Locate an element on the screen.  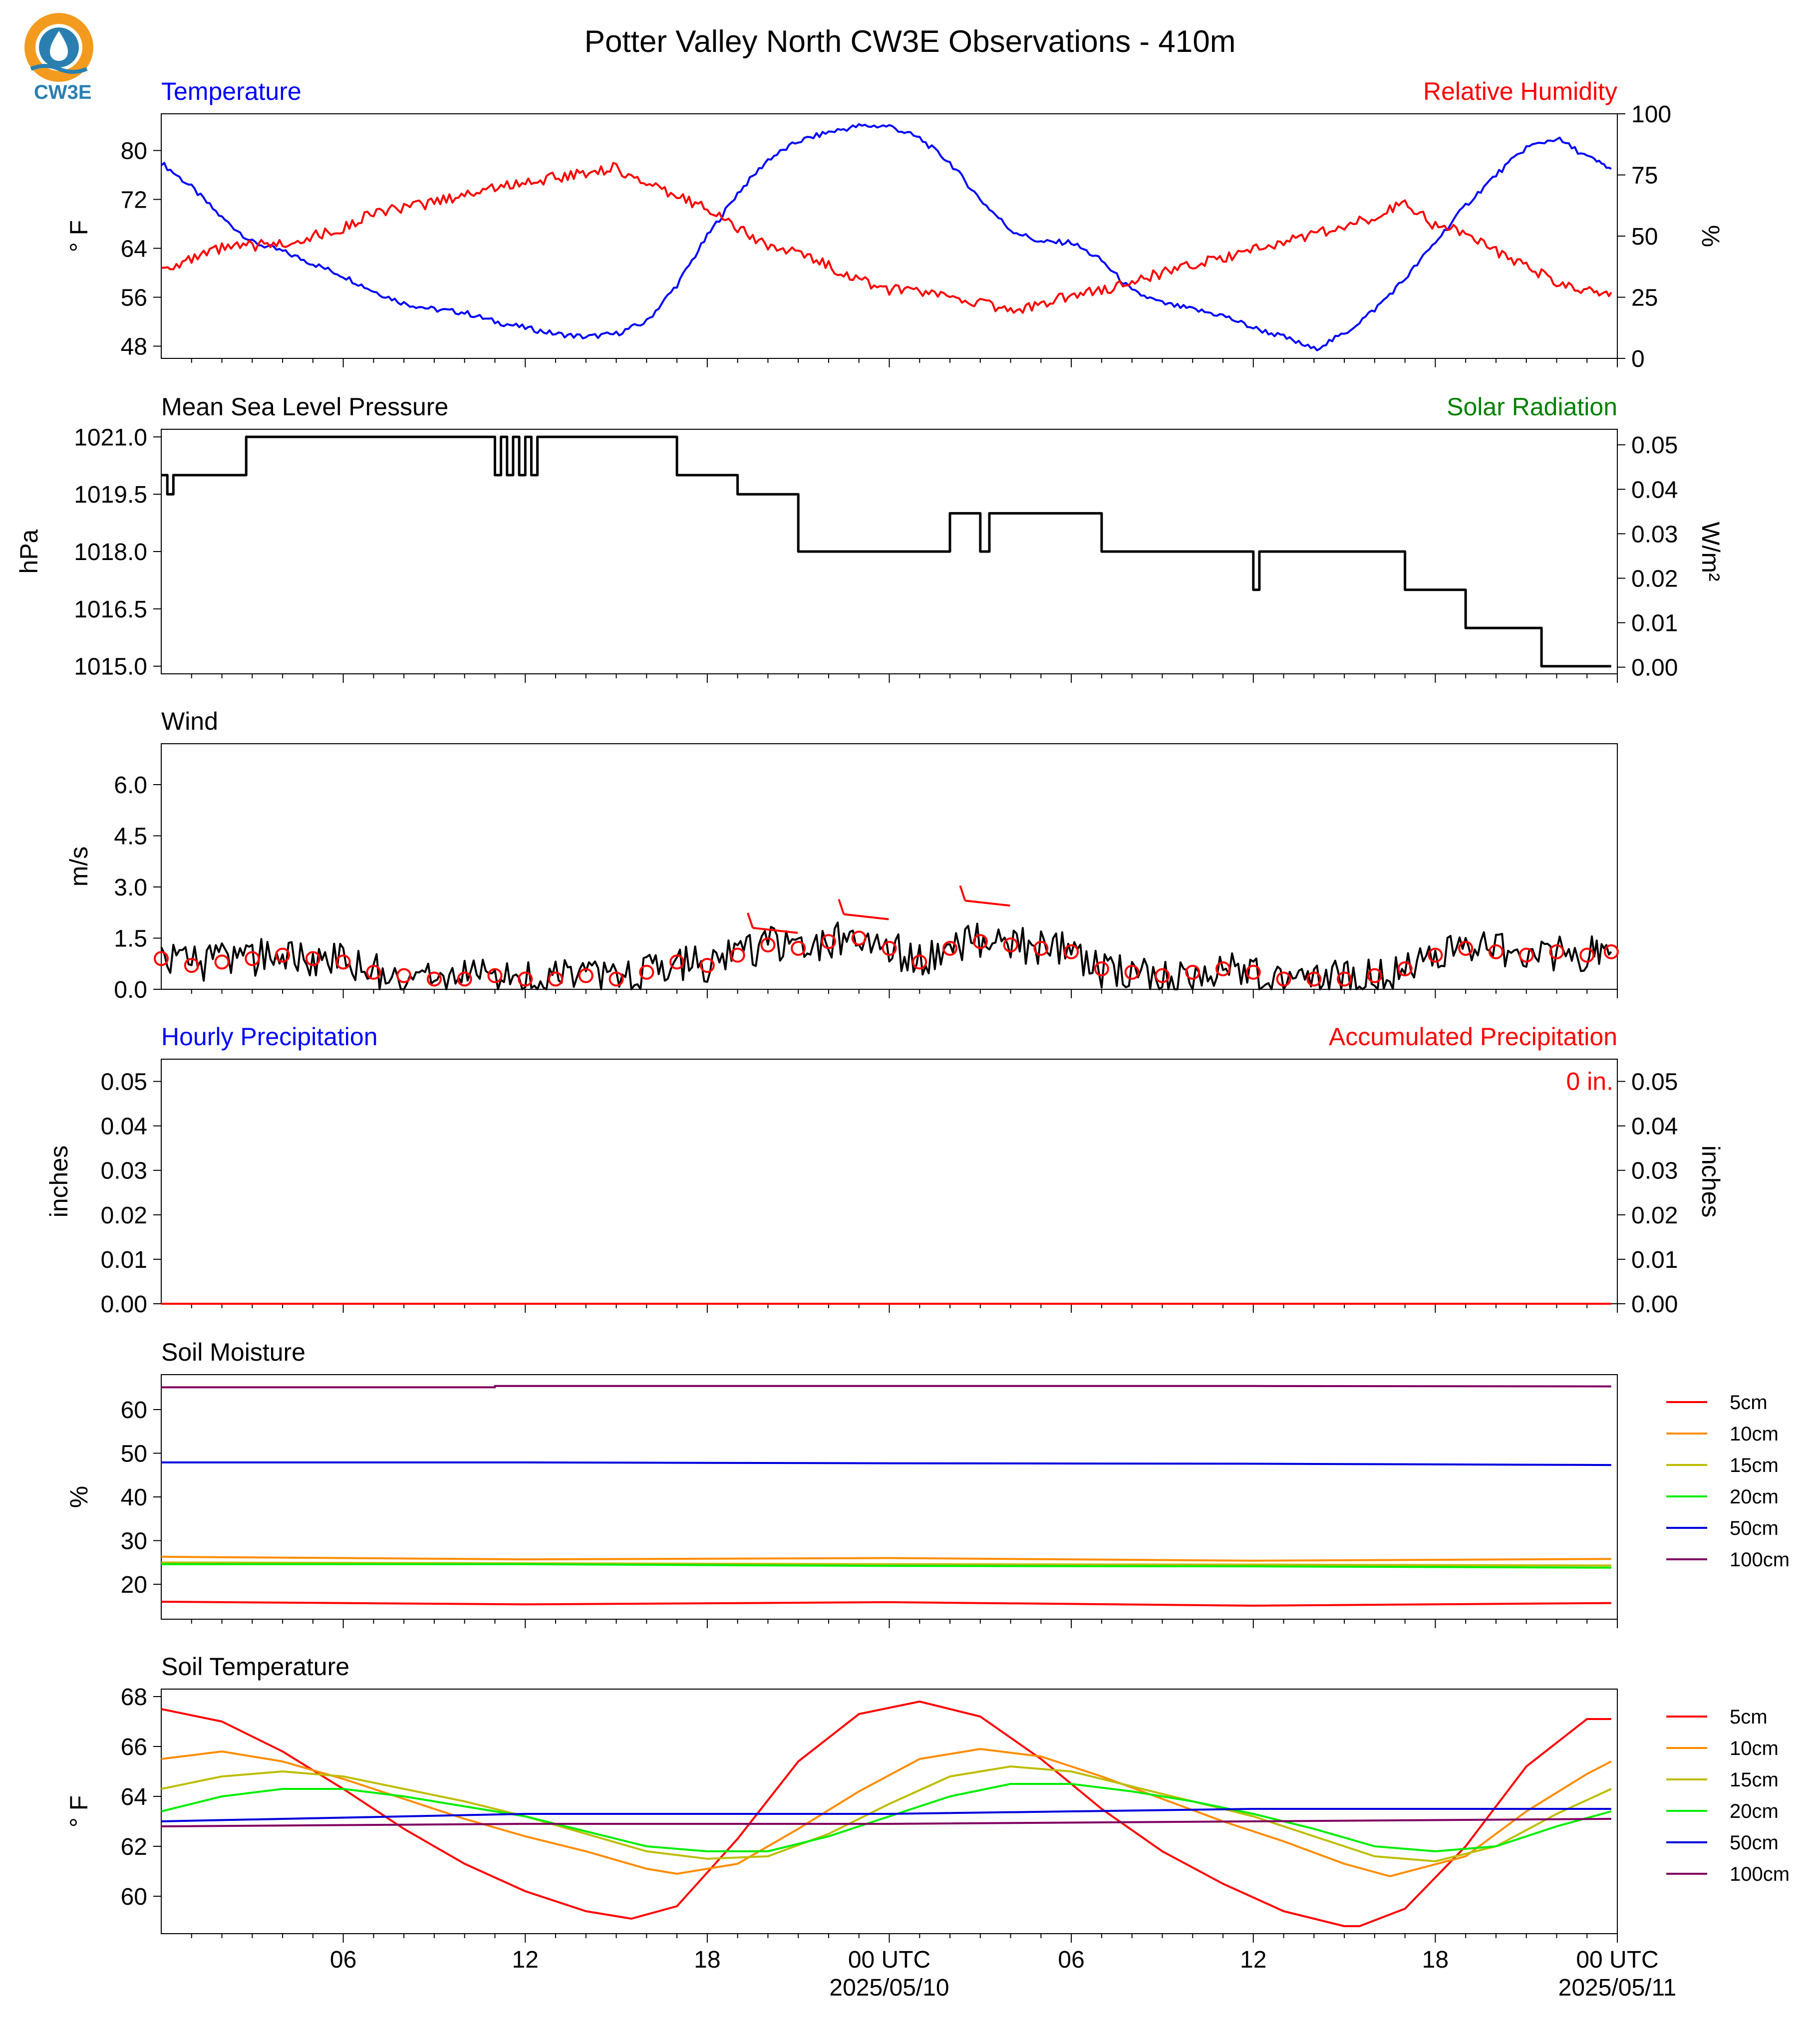
temp_rh-series-temperature is located at coordinates (886, 237).